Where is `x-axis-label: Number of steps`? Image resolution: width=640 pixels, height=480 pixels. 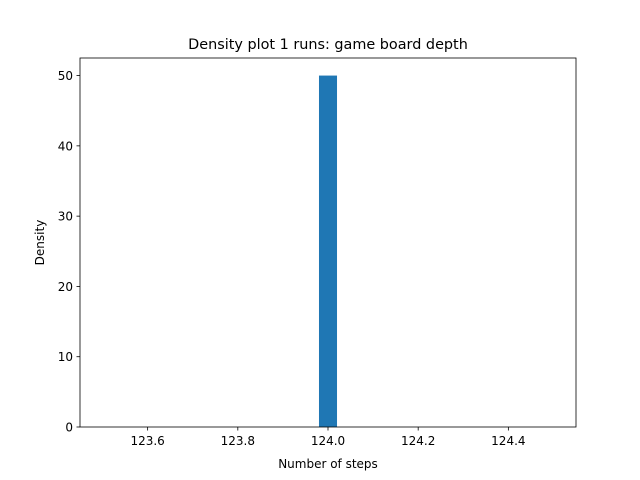 x-axis-label: Number of steps is located at coordinates (328, 464).